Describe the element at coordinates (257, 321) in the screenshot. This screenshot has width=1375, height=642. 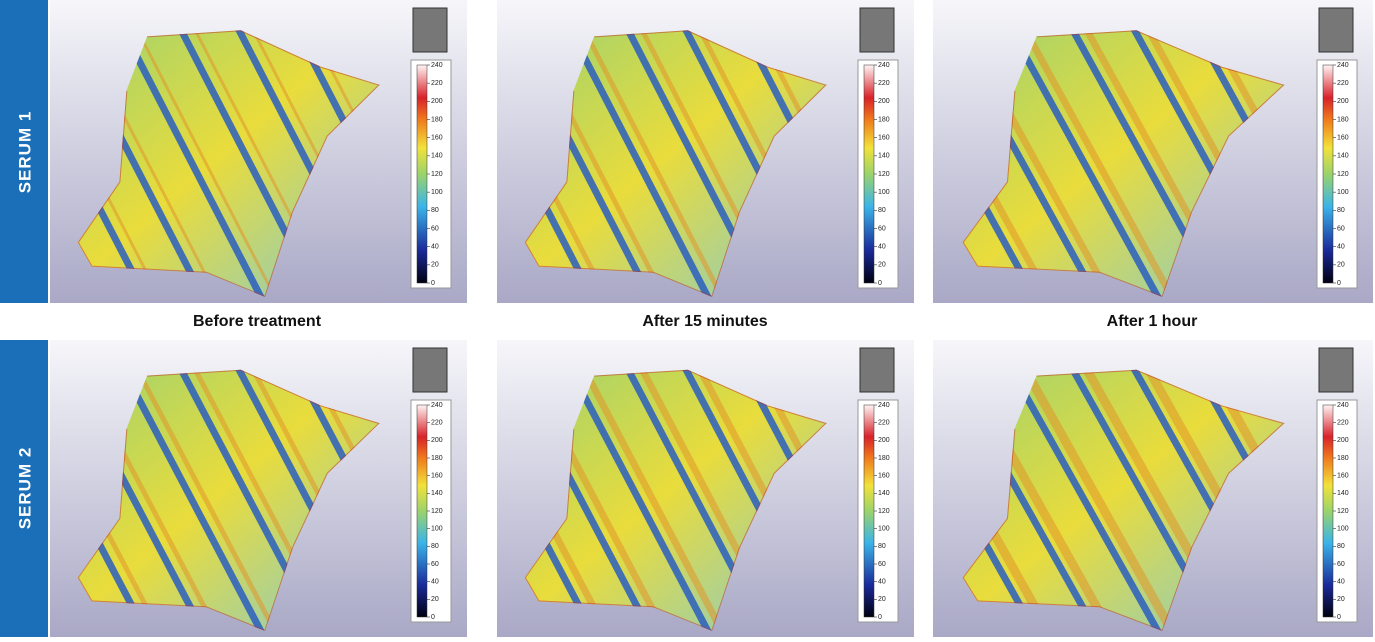
I see `caption: Before treatment` at that location.